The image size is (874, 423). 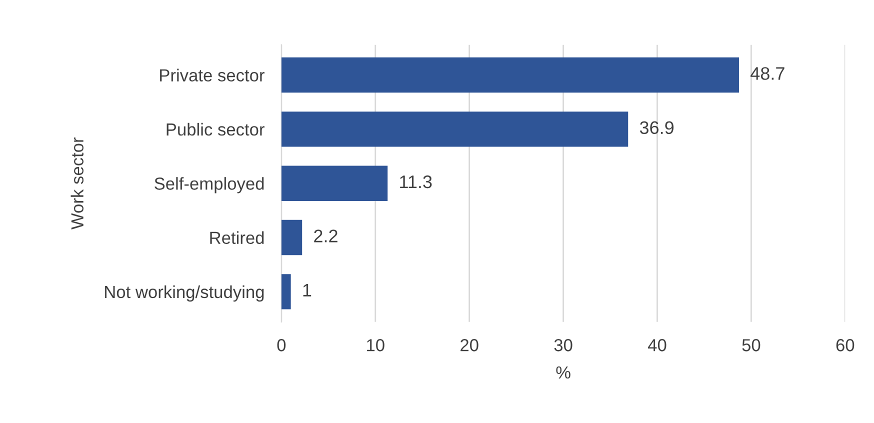 What do you see at coordinates (212, 75) in the screenshot?
I see `y-tick-label: Private sector` at bounding box center [212, 75].